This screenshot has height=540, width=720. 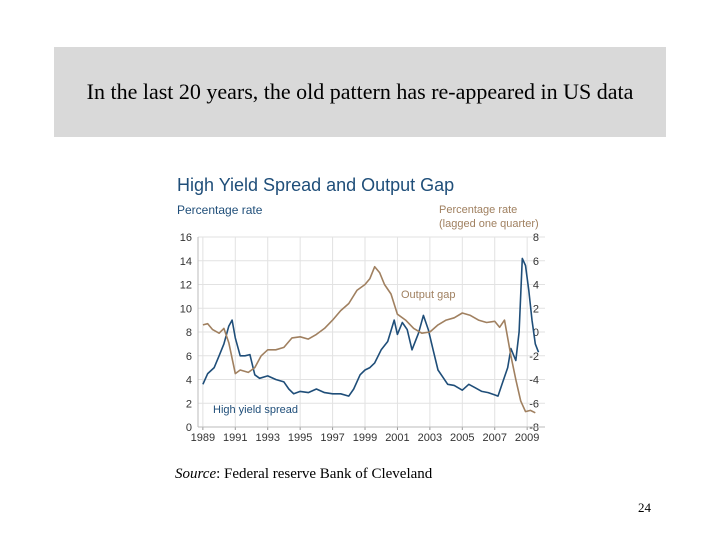 What do you see at coordinates (489, 224) in the screenshot?
I see `right-axis-label-line: (lagged one quarter)` at bounding box center [489, 224].